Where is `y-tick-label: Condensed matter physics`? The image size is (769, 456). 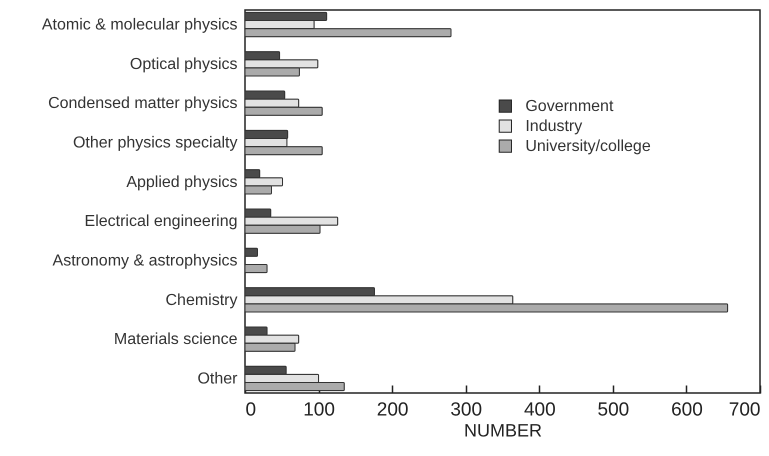
y-tick-label: Condensed matter physics is located at coordinates (143, 103).